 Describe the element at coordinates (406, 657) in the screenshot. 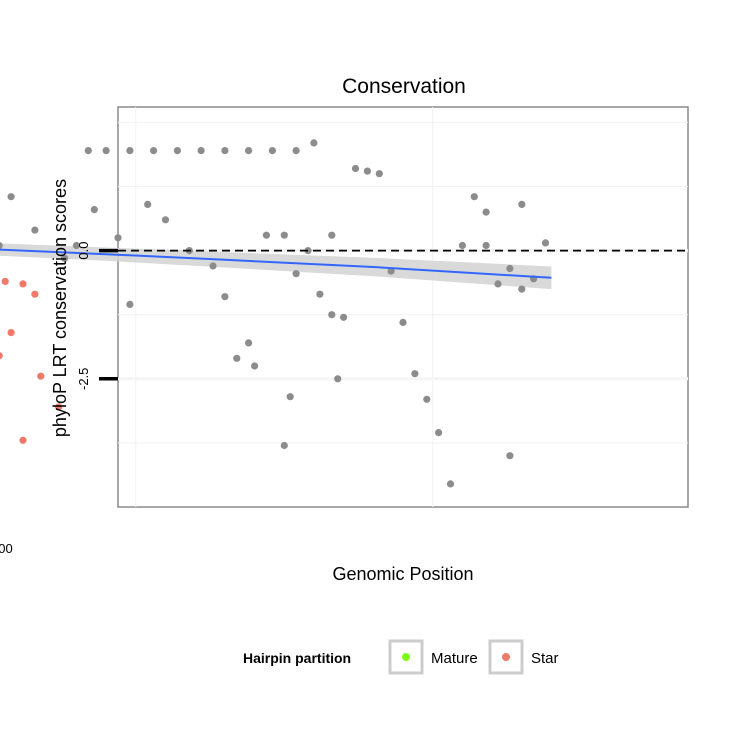

I see `legend-swatch-mature` at that location.